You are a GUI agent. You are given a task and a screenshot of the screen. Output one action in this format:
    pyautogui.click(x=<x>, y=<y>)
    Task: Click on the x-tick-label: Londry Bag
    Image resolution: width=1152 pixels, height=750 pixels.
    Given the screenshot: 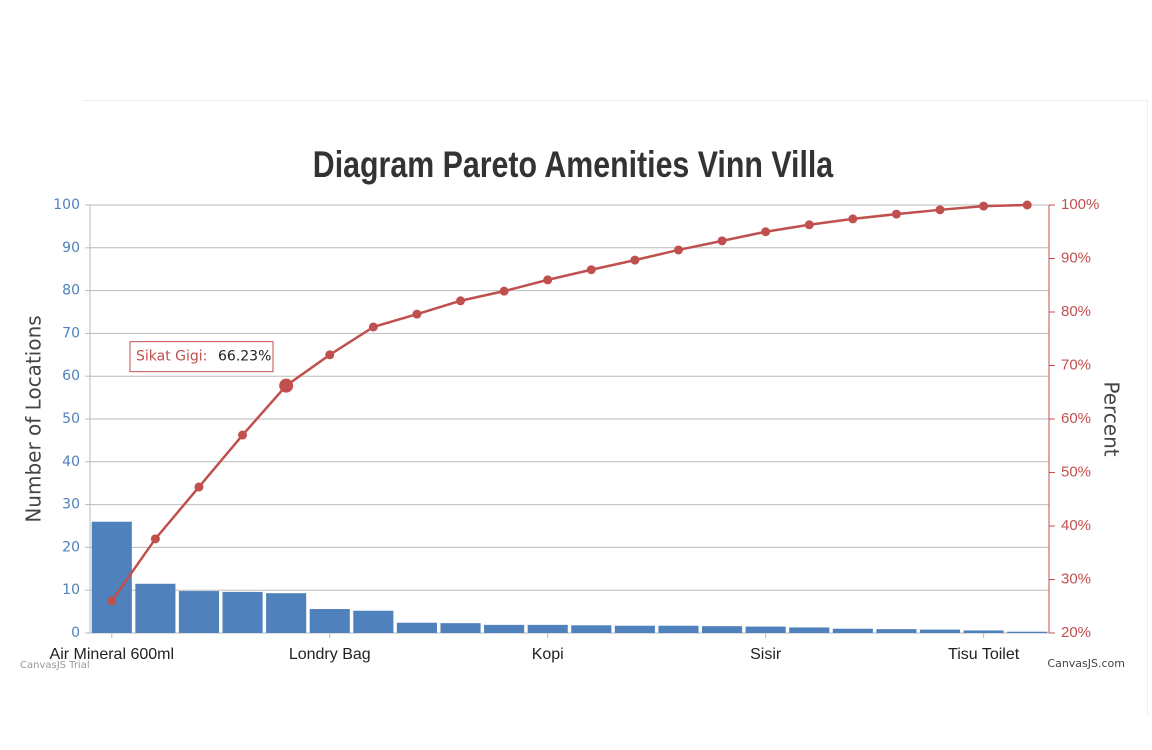 What is the action you would take?
    pyautogui.click(x=330, y=654)
    